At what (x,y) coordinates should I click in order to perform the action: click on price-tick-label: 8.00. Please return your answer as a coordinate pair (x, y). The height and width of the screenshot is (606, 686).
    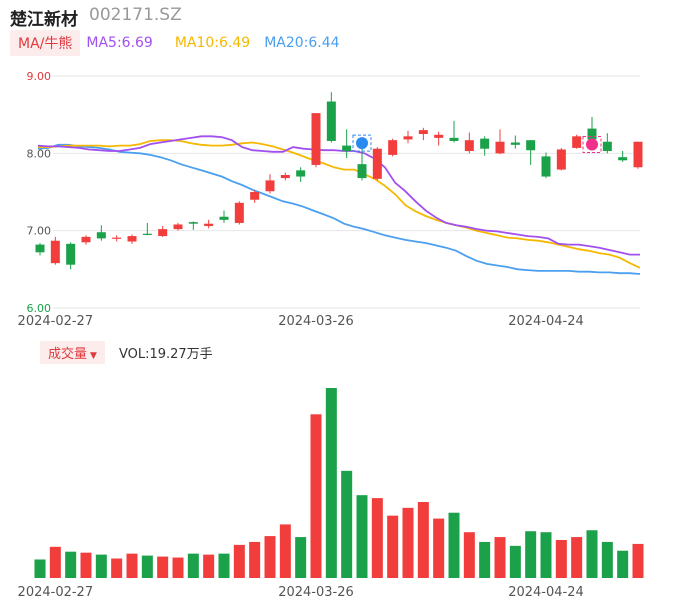
    Looking at the image, I should click on (39, 153).